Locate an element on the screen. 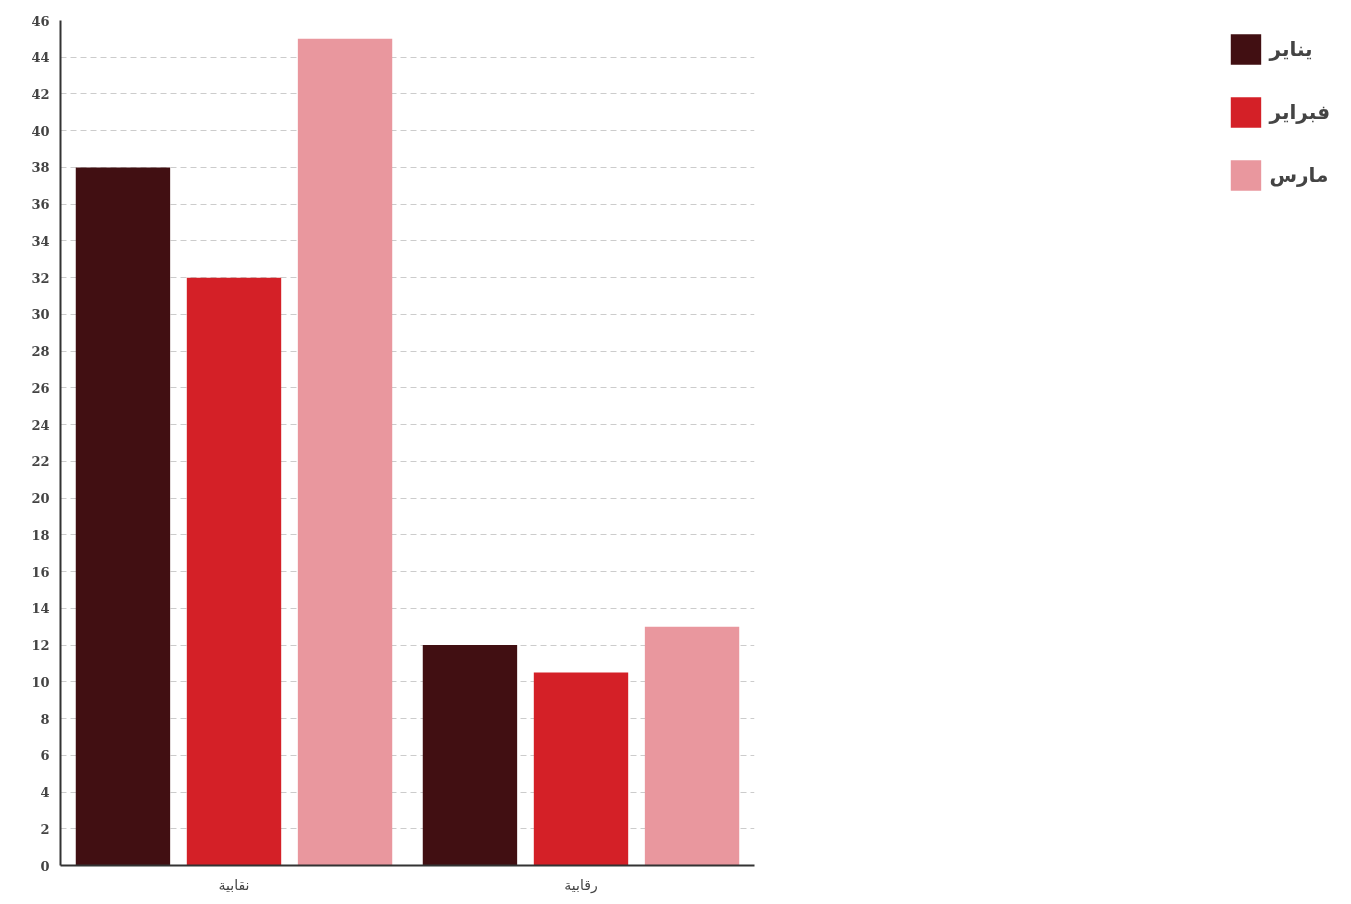 The image size is (1351, 904). y-tick-label: 10 is located at coordinates (40, 682).